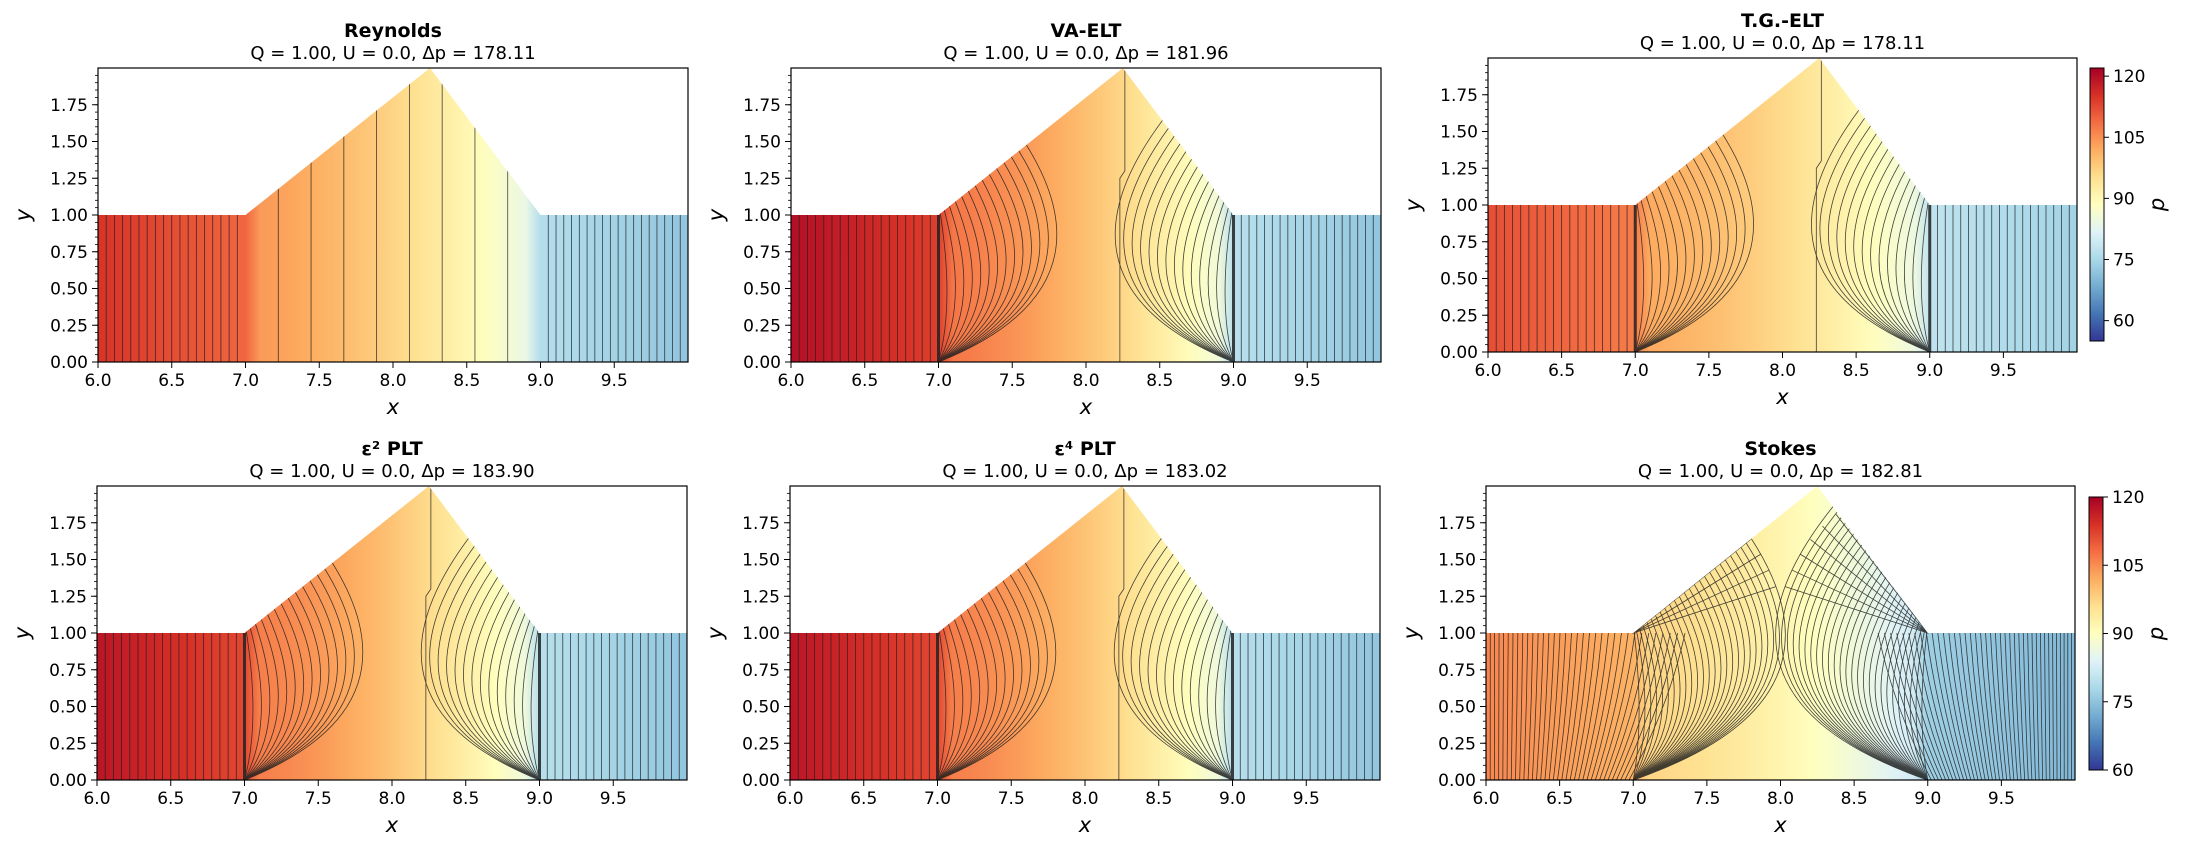 Image resolution: width=2192 pixels, height=851 pixels. Describe the element at coordinates (393, 31) in the screenshot. I see `subplot-title: Reynolds` at that location.